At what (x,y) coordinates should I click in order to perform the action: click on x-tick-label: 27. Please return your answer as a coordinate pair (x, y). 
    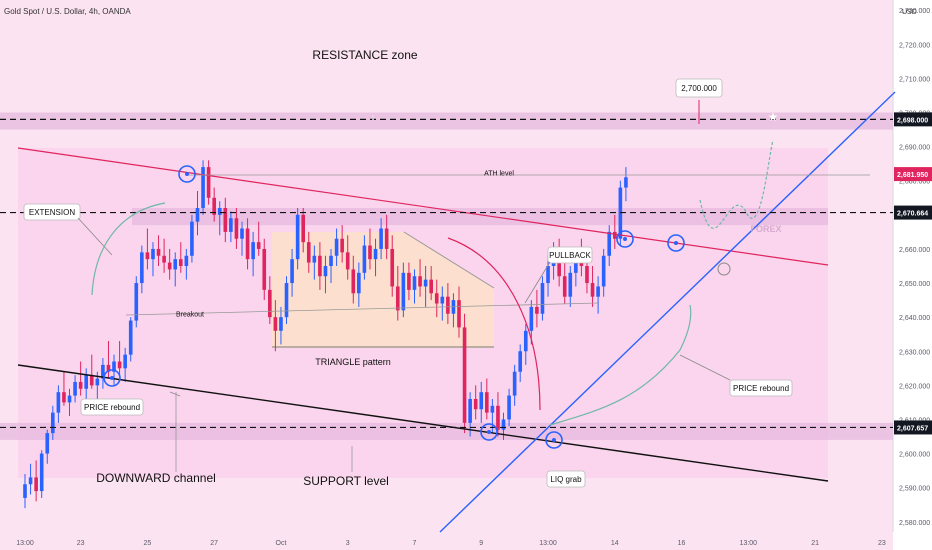
    Looking at the image, I should click on (214, 543).